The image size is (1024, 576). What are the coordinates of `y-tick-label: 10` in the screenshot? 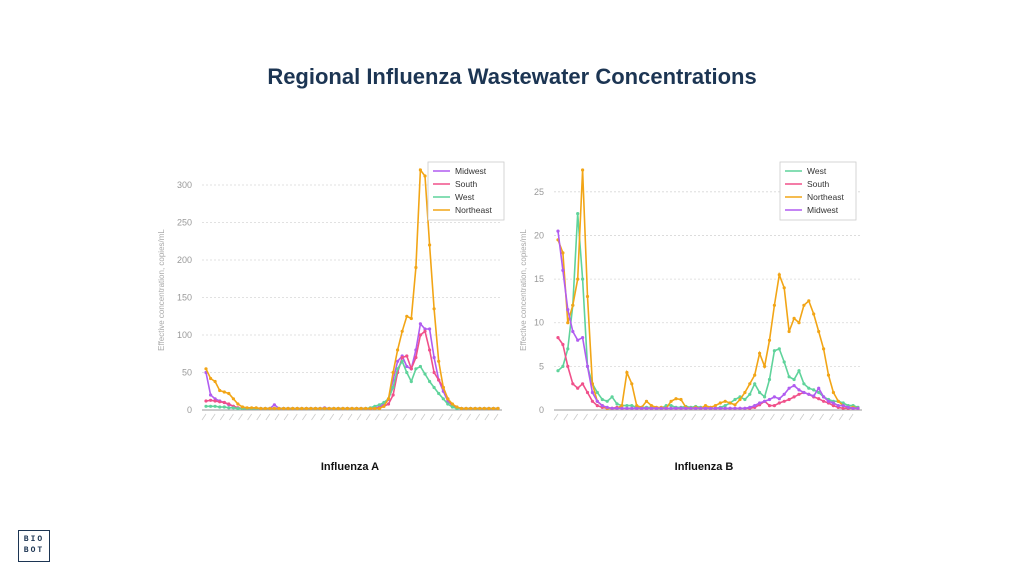 It's located at (539, 323).